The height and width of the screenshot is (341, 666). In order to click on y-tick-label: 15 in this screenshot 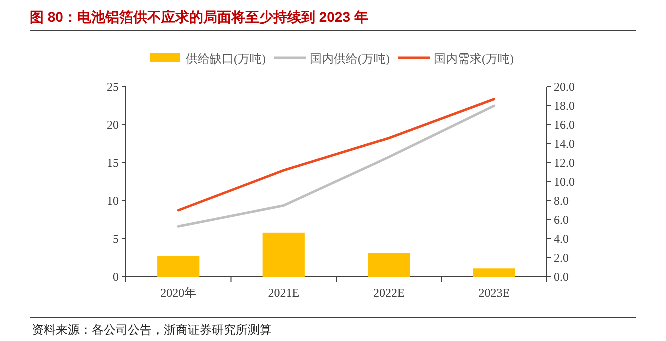, I will do `click(113, 163)`.